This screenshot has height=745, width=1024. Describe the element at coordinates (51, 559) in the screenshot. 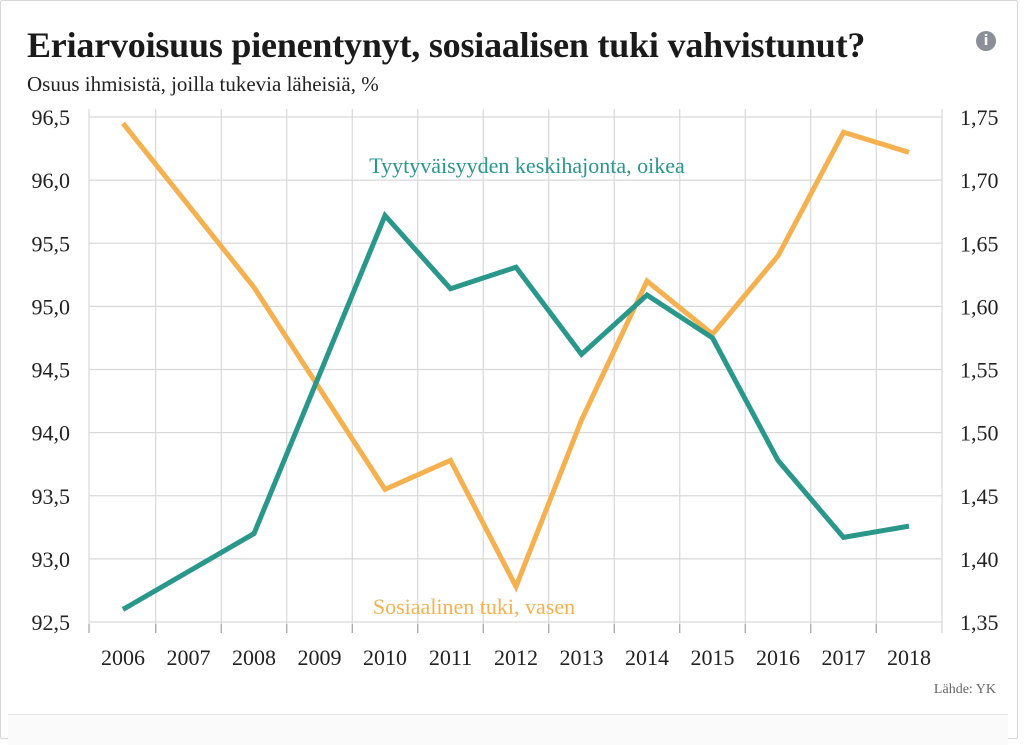

I see `left-tick-label: 93,0` at that location.